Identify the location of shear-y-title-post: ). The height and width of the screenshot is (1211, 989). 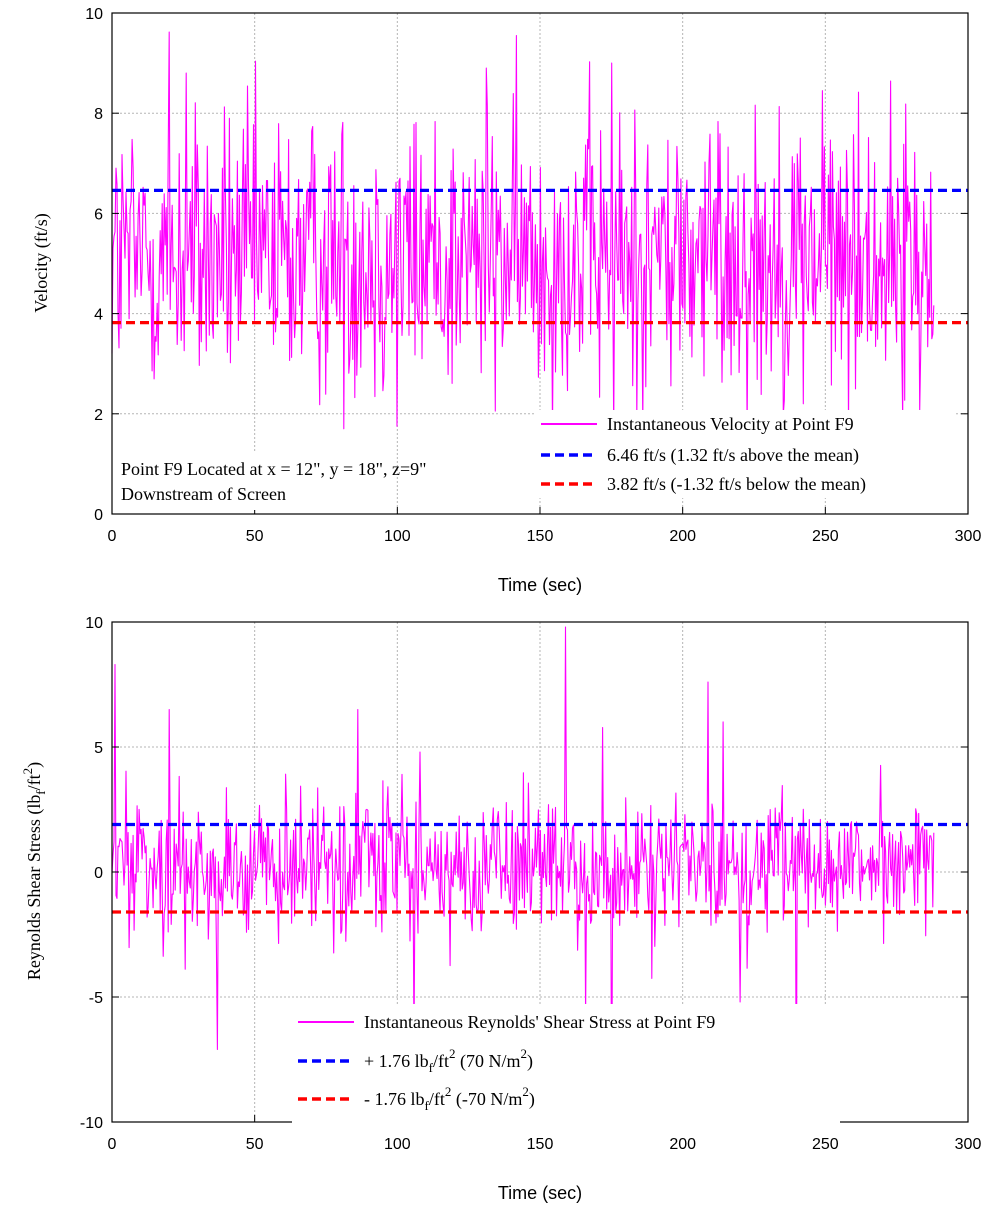
(34, 765).